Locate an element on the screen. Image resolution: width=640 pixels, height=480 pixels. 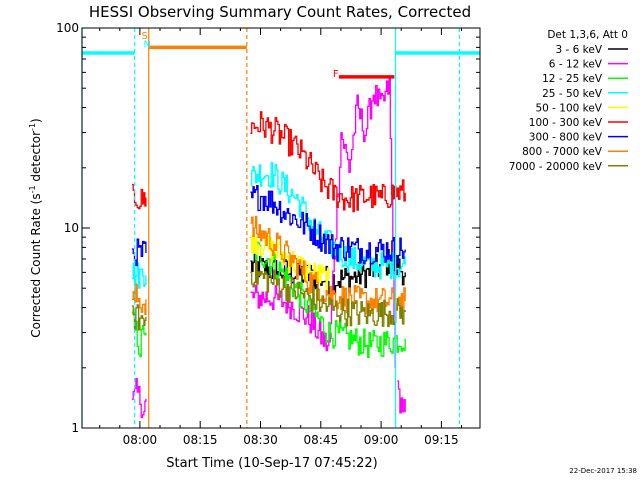
legend-label-7: 800 - 7000 keV is located at coordinates (562, 152).